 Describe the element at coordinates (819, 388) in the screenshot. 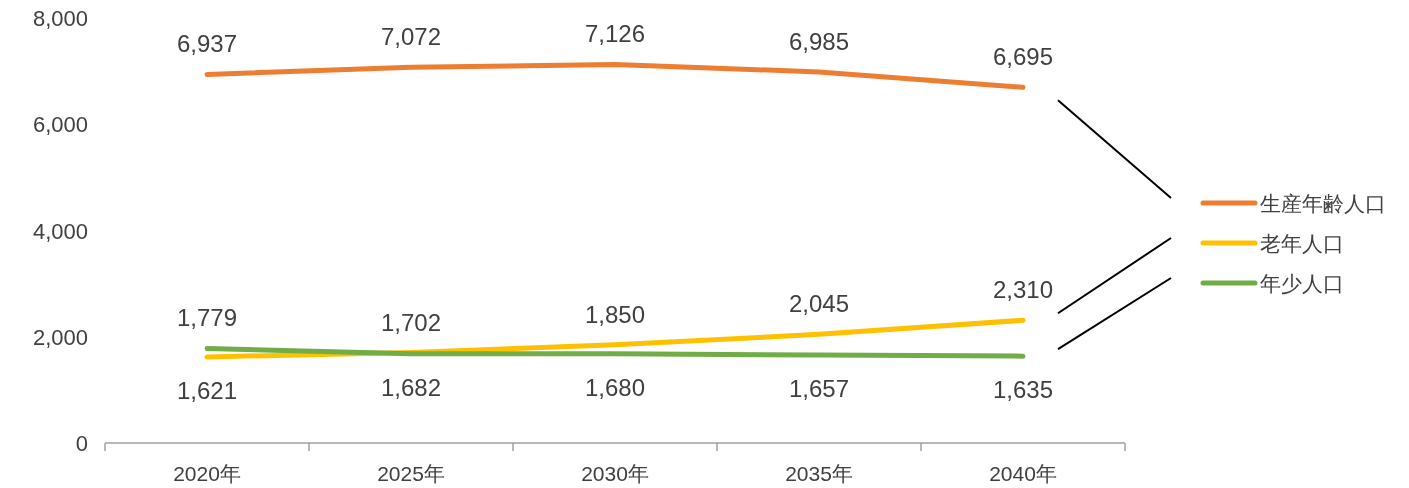

I see `data-label: 1,657` at that location.